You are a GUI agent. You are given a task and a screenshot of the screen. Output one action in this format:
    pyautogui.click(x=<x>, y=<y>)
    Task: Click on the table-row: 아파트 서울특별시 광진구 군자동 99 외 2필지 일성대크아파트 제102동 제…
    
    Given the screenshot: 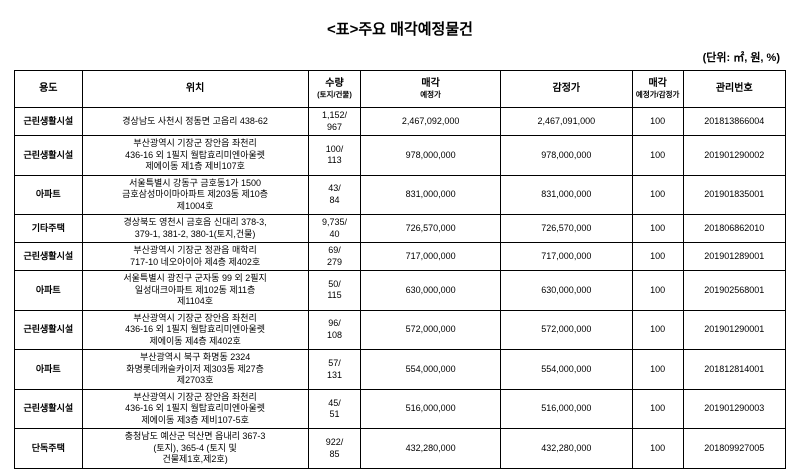 What is the action you would take?
    pyautogui.click(x=400, y=290)
    